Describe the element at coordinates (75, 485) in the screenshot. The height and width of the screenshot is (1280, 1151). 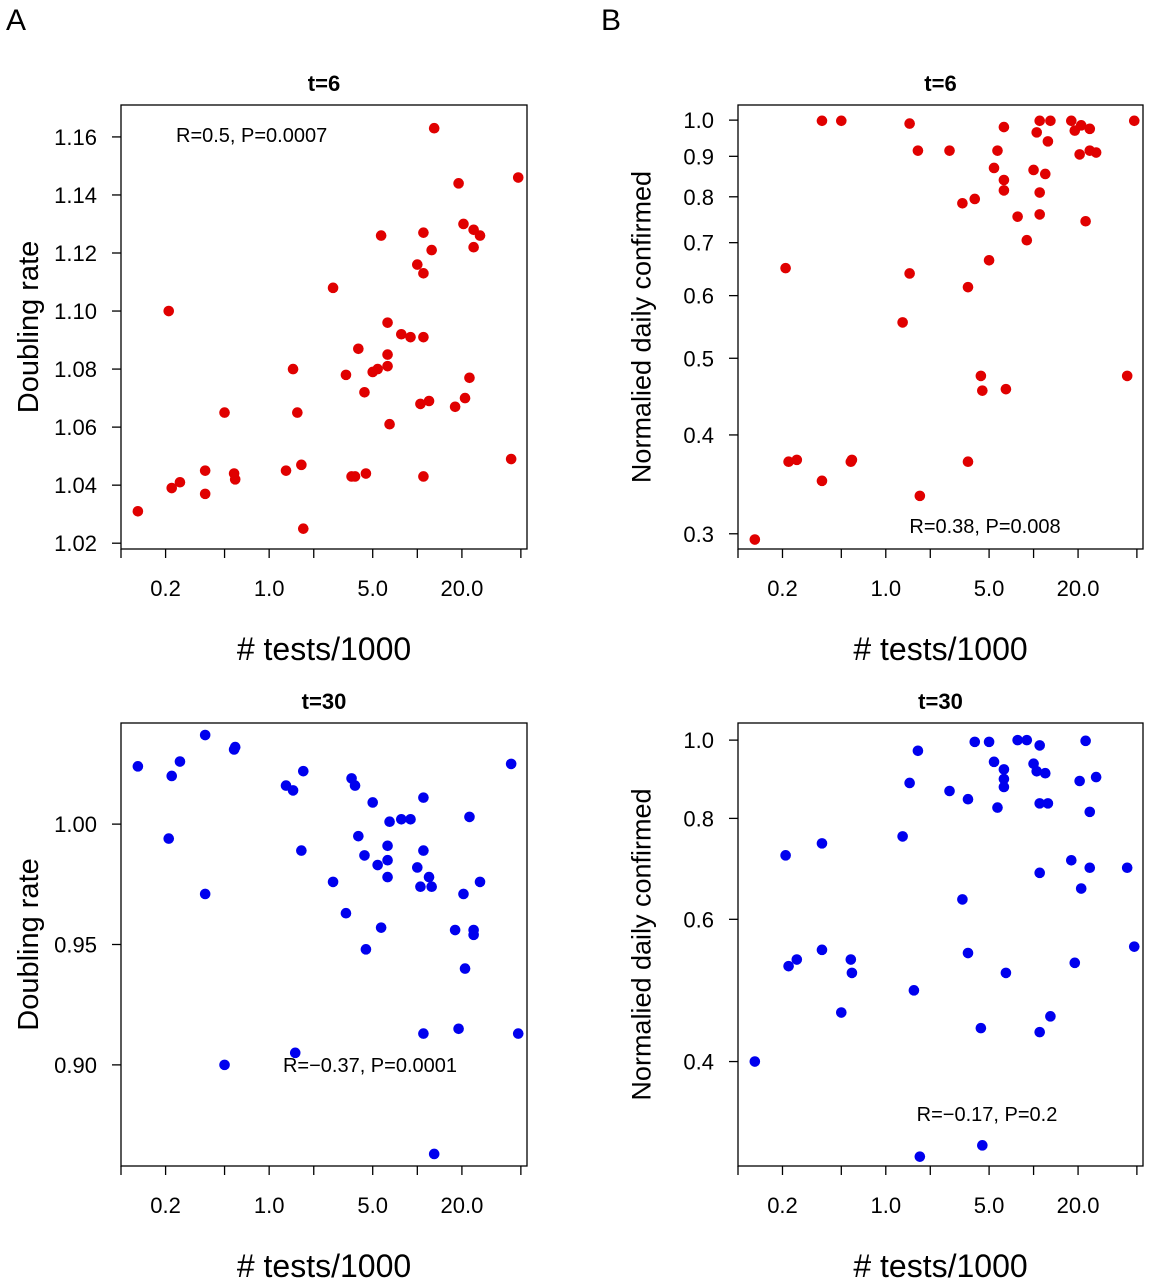
I see `y-tick-label: 1.04` at that location.